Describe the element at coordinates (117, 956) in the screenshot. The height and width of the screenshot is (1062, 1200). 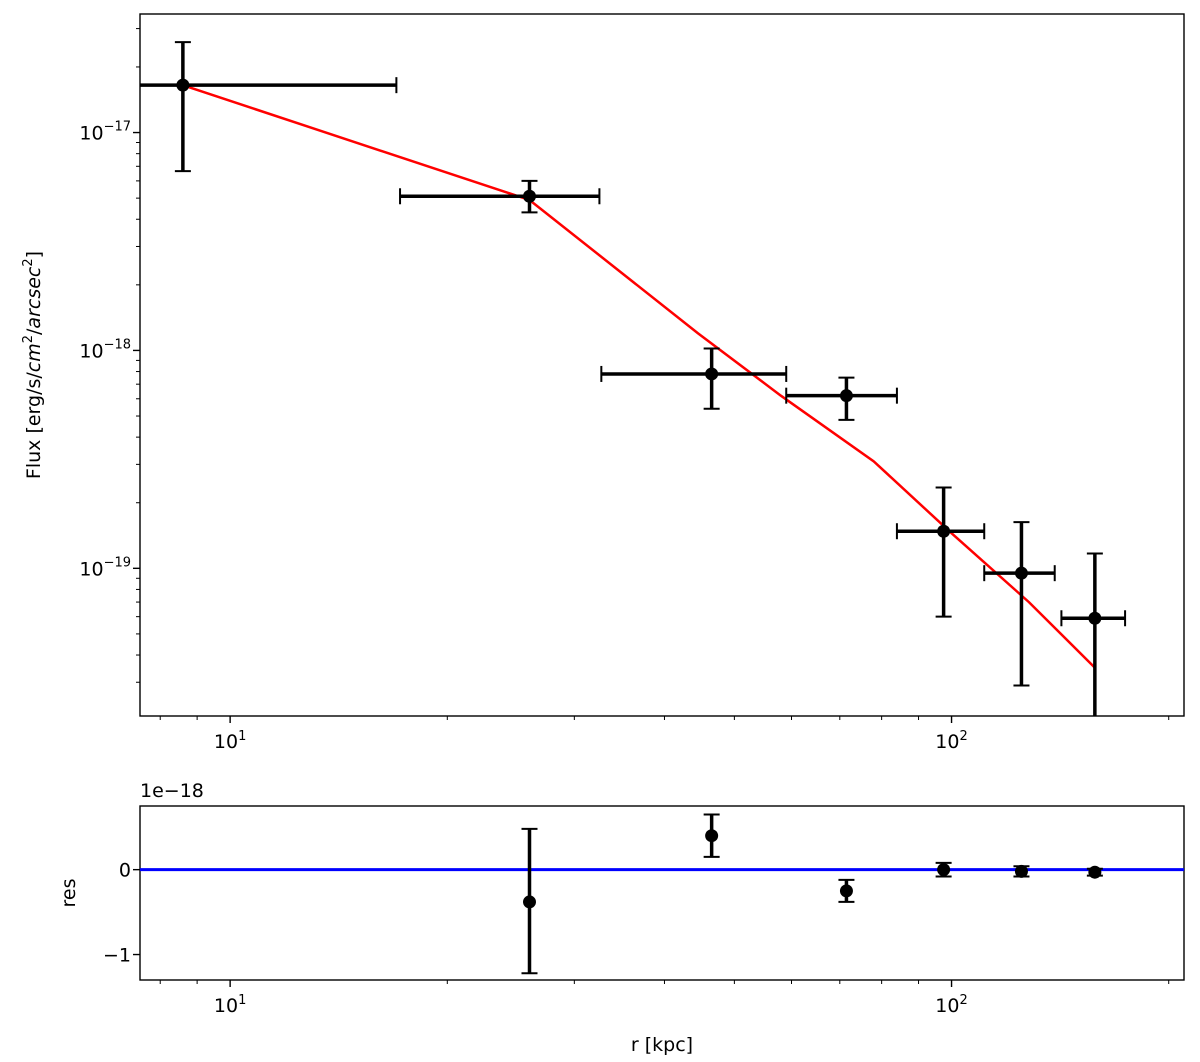
I see `residual-y-tick-label: −1` at that location.